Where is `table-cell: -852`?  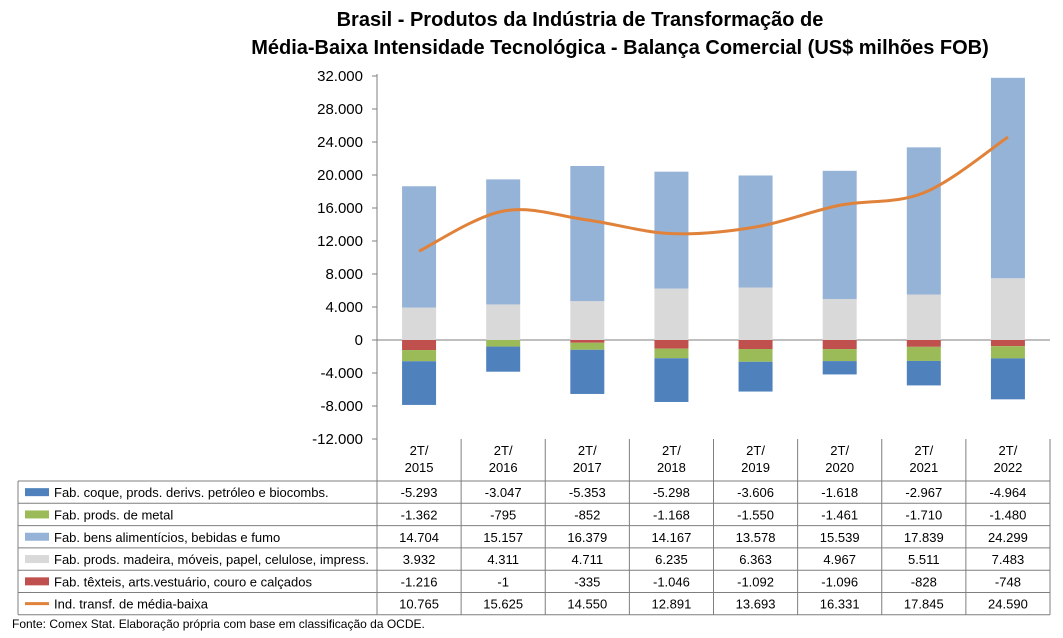 table-cell: -852 is located at coordinates (587, 514).